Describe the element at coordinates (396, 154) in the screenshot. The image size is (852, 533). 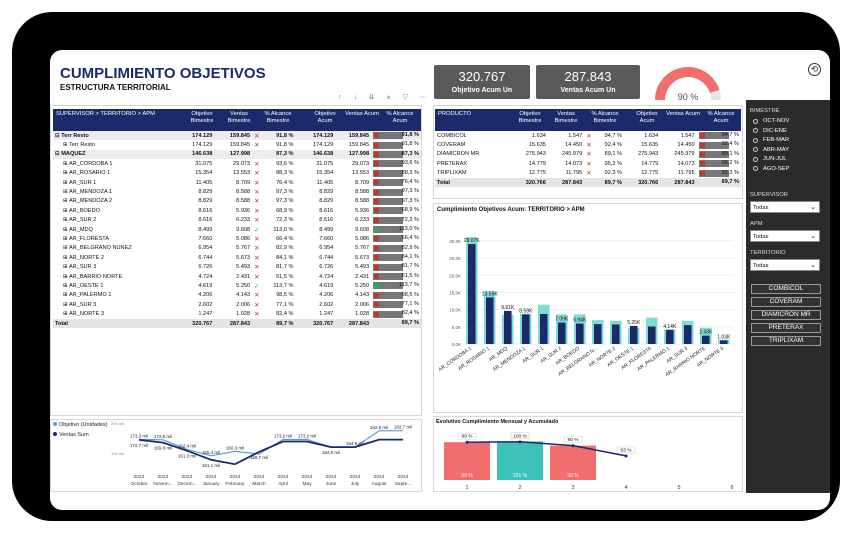
I see `alcance-acum-cell: 87,3 %` at that location.